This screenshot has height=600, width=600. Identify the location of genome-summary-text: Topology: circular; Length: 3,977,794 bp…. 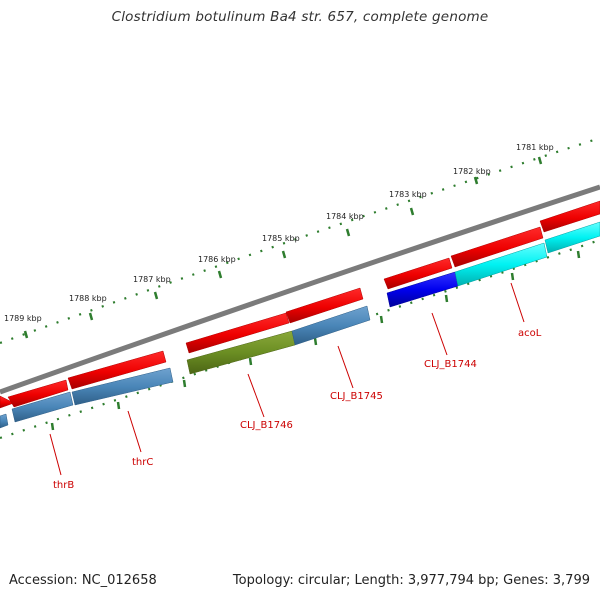
(411, 580).